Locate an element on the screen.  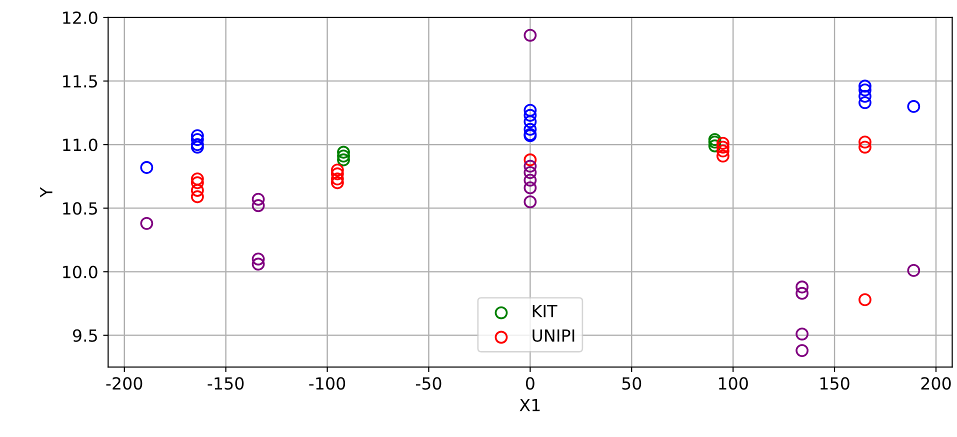
x-tick-label: 150 is located at coordinates (835, 383).